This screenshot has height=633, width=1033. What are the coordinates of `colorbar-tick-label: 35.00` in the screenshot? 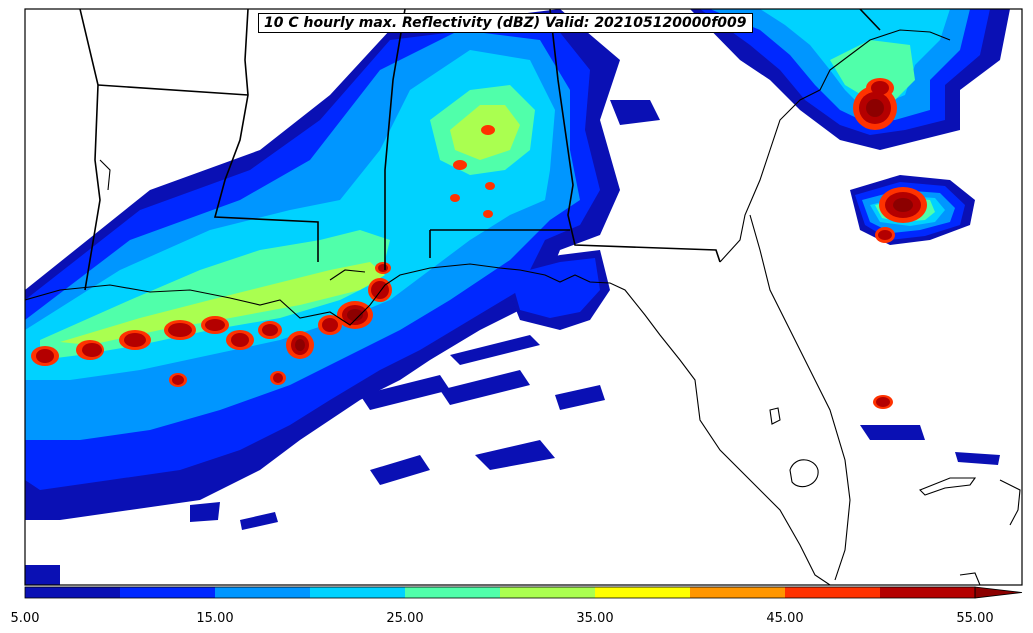 It's located at (595, 618).